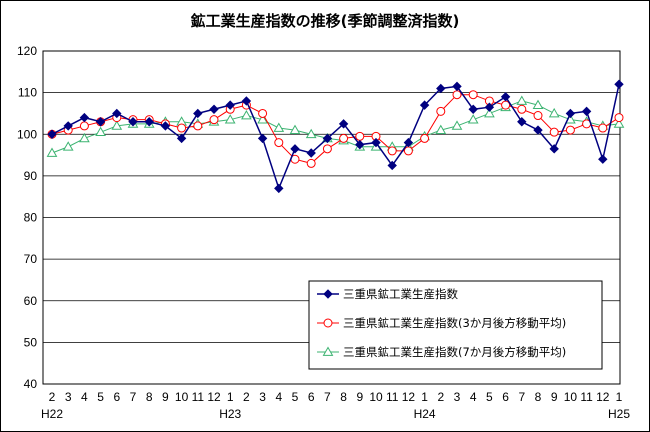 The height and width of the screenshot is (432, 650). What do you see at coordinates (325, 21) in the screenshot?
I see `chart-title: 鉱工業生産指数の推移(季節調整済指数)` at bounding box center [325, 21].